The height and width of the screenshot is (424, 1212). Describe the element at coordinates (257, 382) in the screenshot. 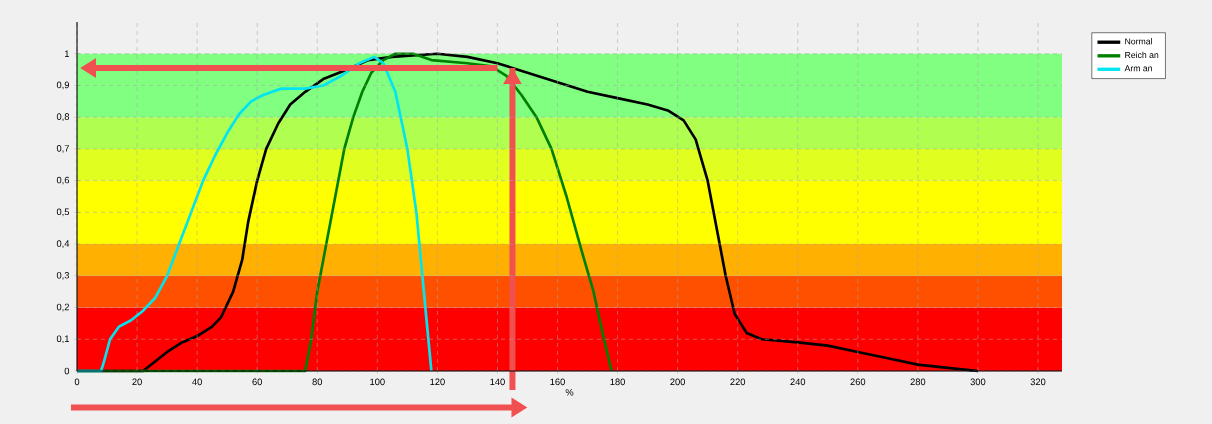

I see `x-tick-label: 60` at that location.